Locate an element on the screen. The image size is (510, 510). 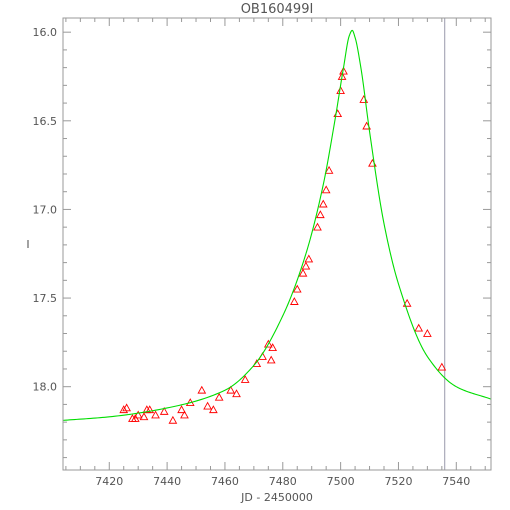
chart-title: OB160499I is located at coordinates (277, 9).